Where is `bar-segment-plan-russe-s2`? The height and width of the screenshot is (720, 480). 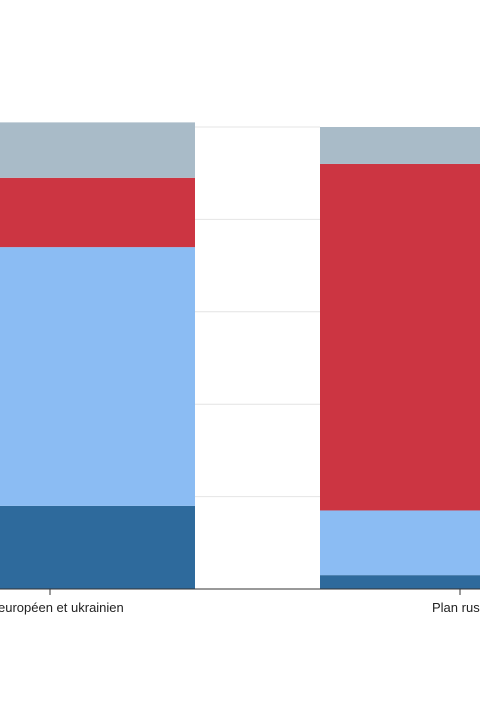
bar-segment-plan-russe-s2 is located at coordinates (400, 543).